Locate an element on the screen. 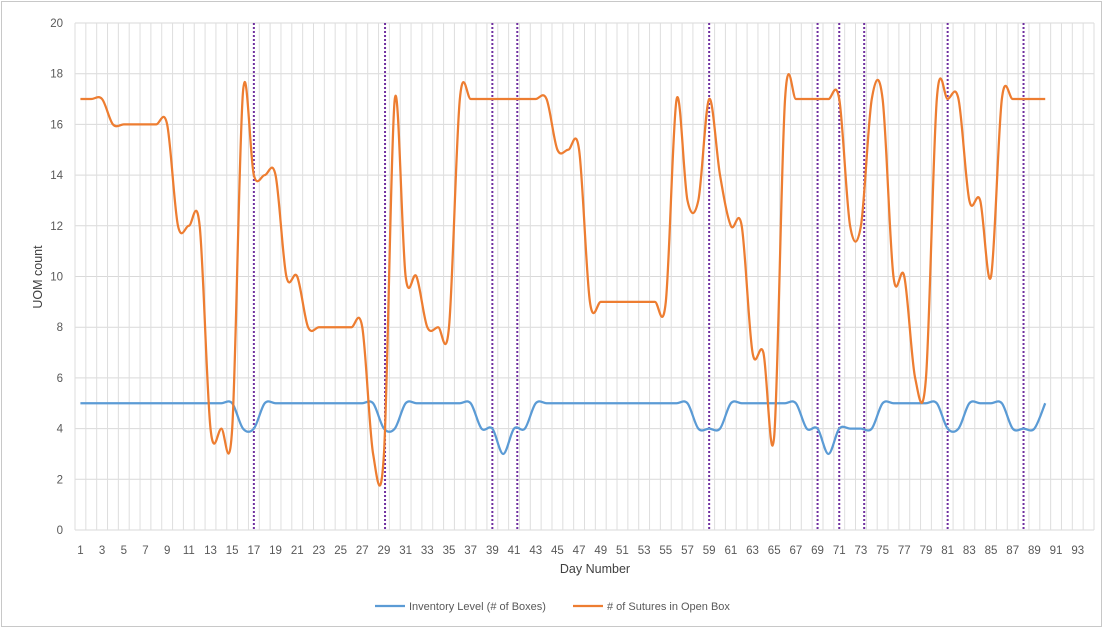 The image size is (1104, 629). x-tick-label: 9 is located at coordinates (167, 551).